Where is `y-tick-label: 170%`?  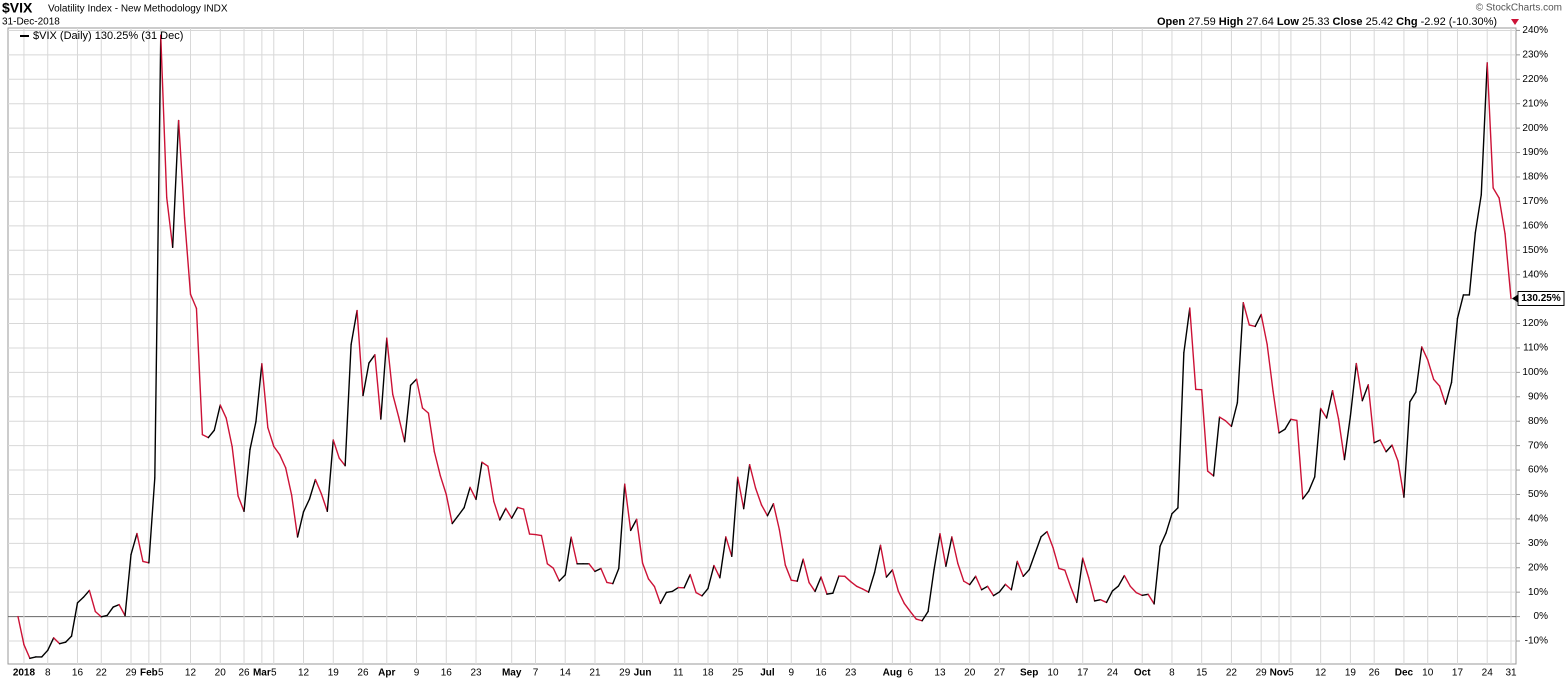 y-tick-label: 170% is located at coordinates (1535, 201).